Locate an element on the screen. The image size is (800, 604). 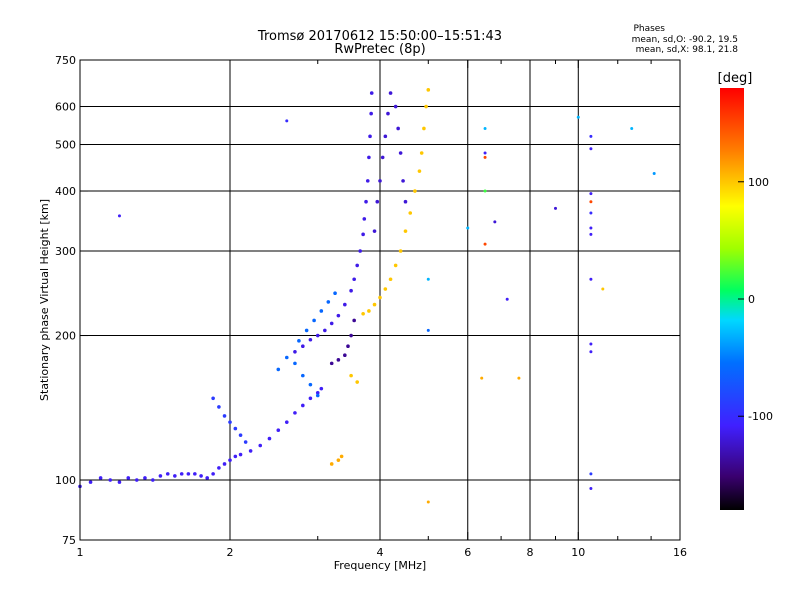
colorbar-ticks: 100 0 -100 is located at coordinates (755, 299).